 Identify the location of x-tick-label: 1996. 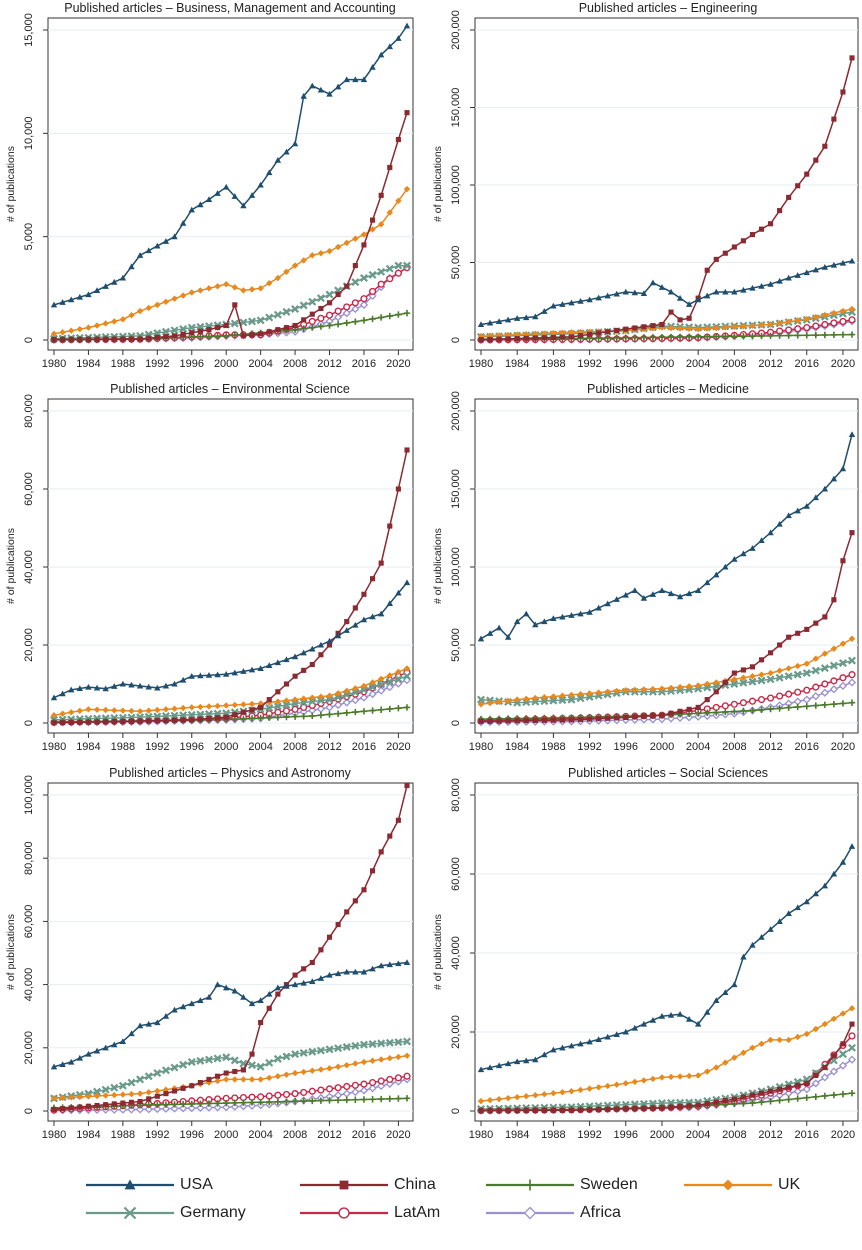
(626, 1135).